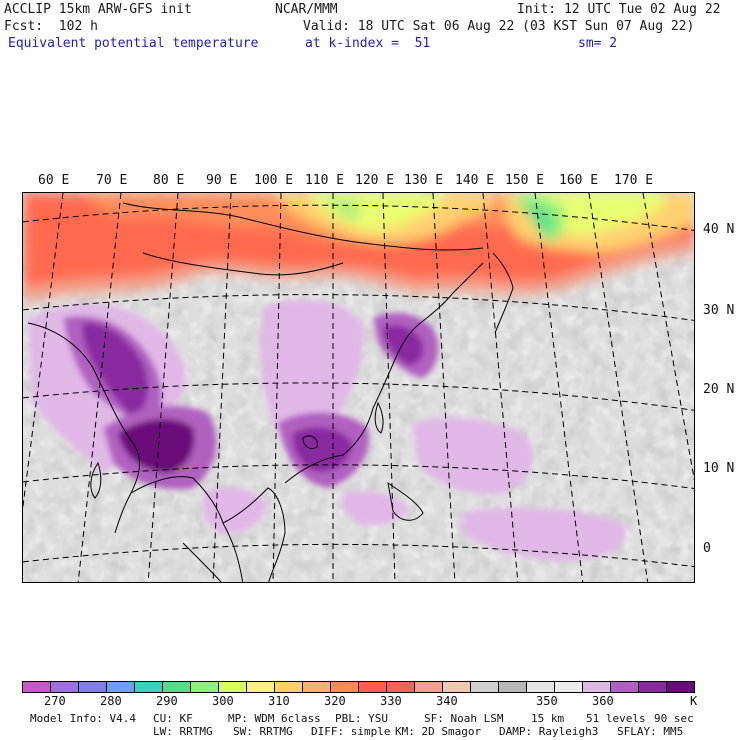 The image size is (740, 740). What do you see at coordinates (83, 718) in the screenshot?
I see `footer-item: Model Info: V4.4` at bounding box center [83, 718].